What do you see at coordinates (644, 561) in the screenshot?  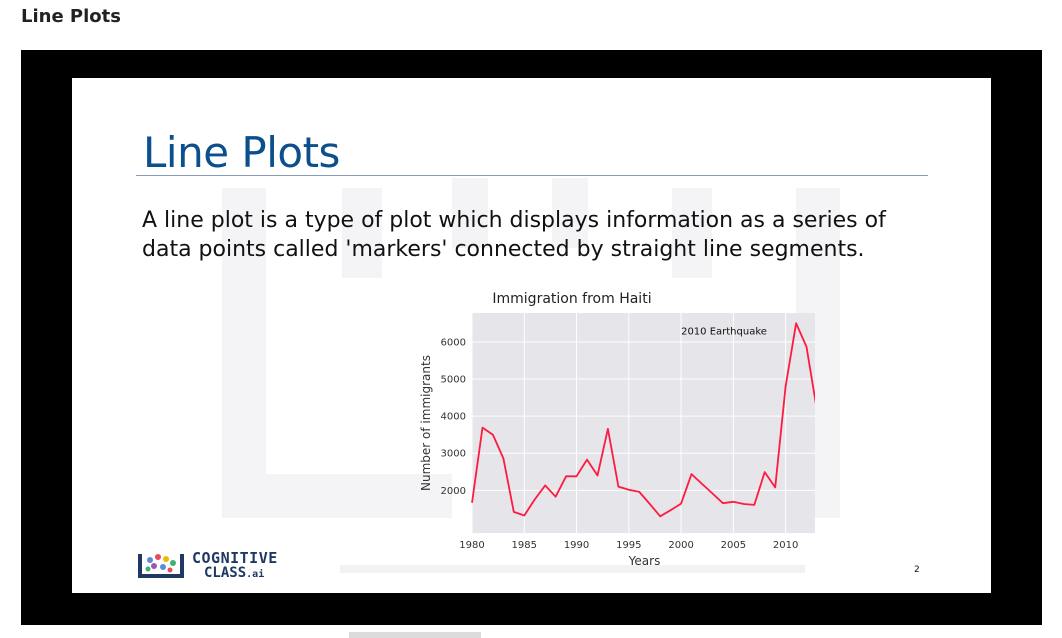 I see `x-axis-label: Years` at bounding box center [644, 561].